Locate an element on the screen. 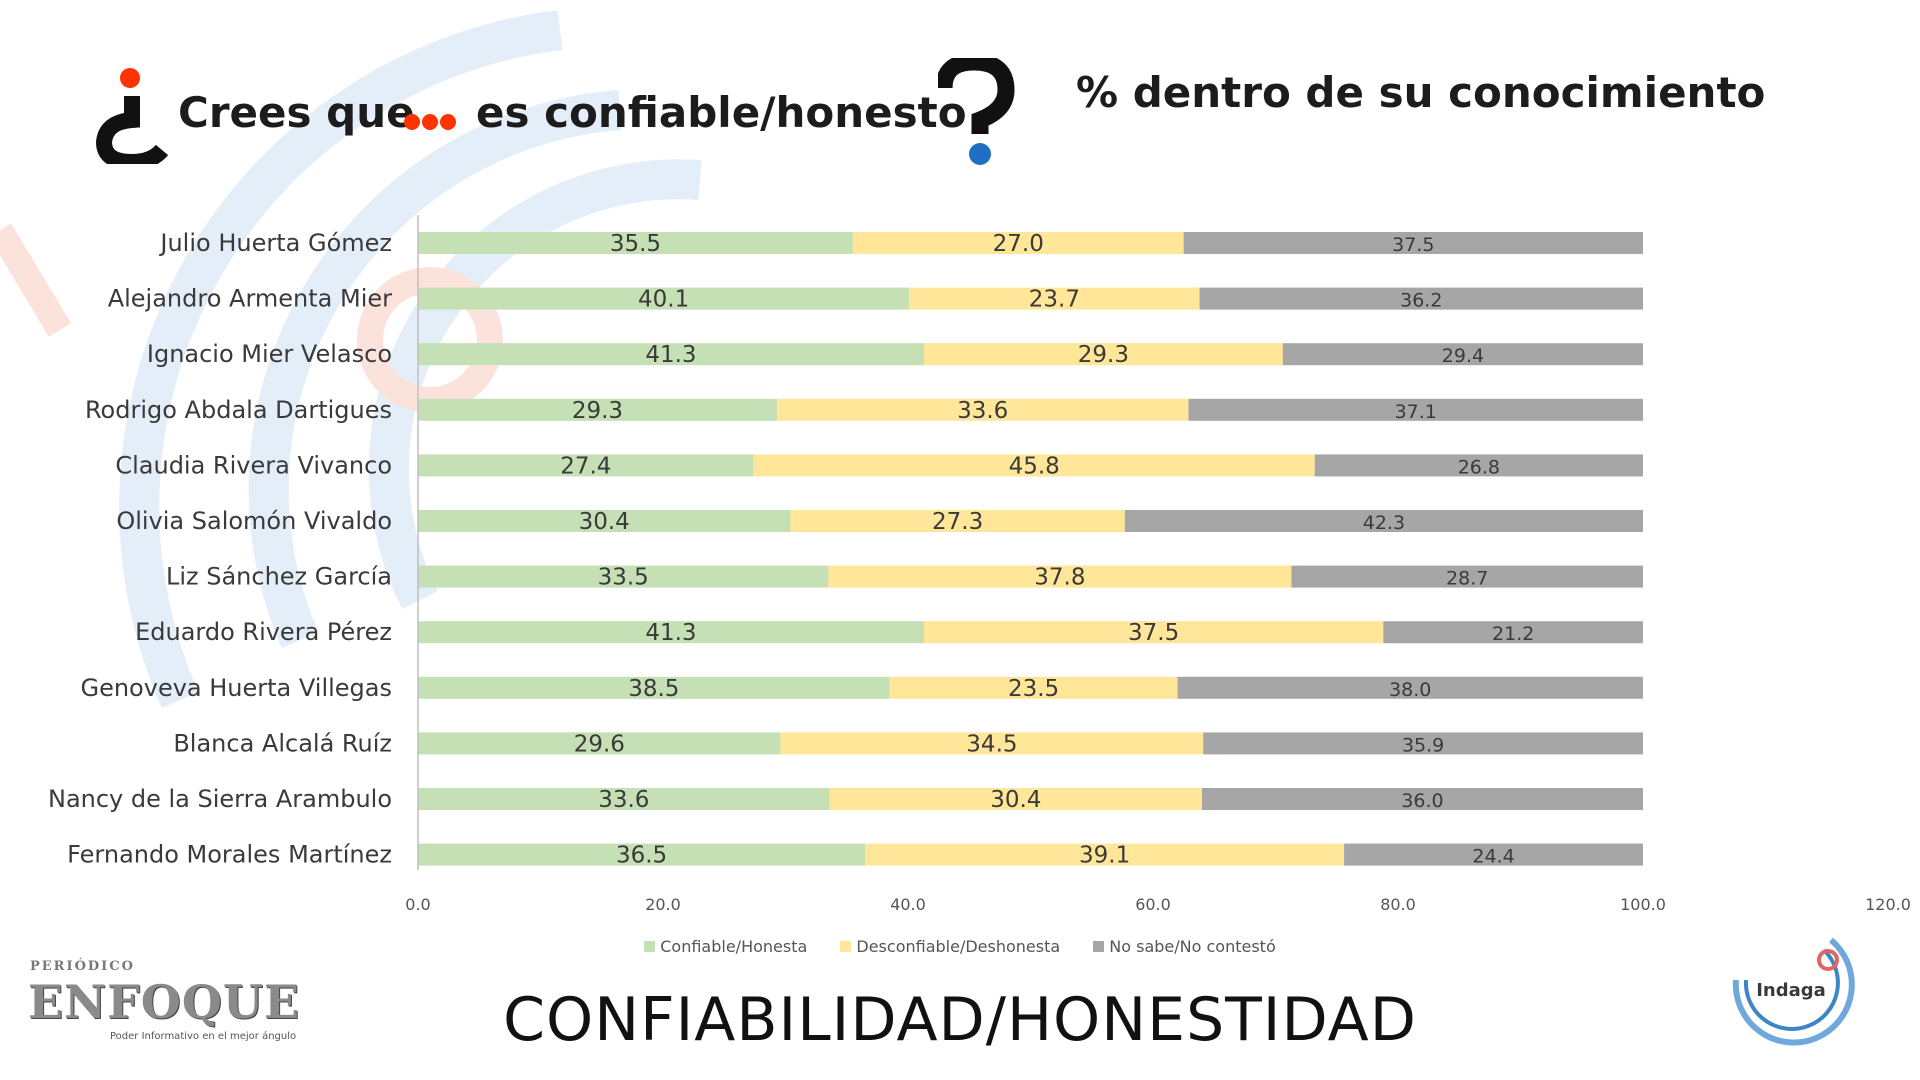 The height and width of the screenshot is (1080, 1920). category-label: Olivia Salomón Vivaldo is located at coordinates (254, 521).